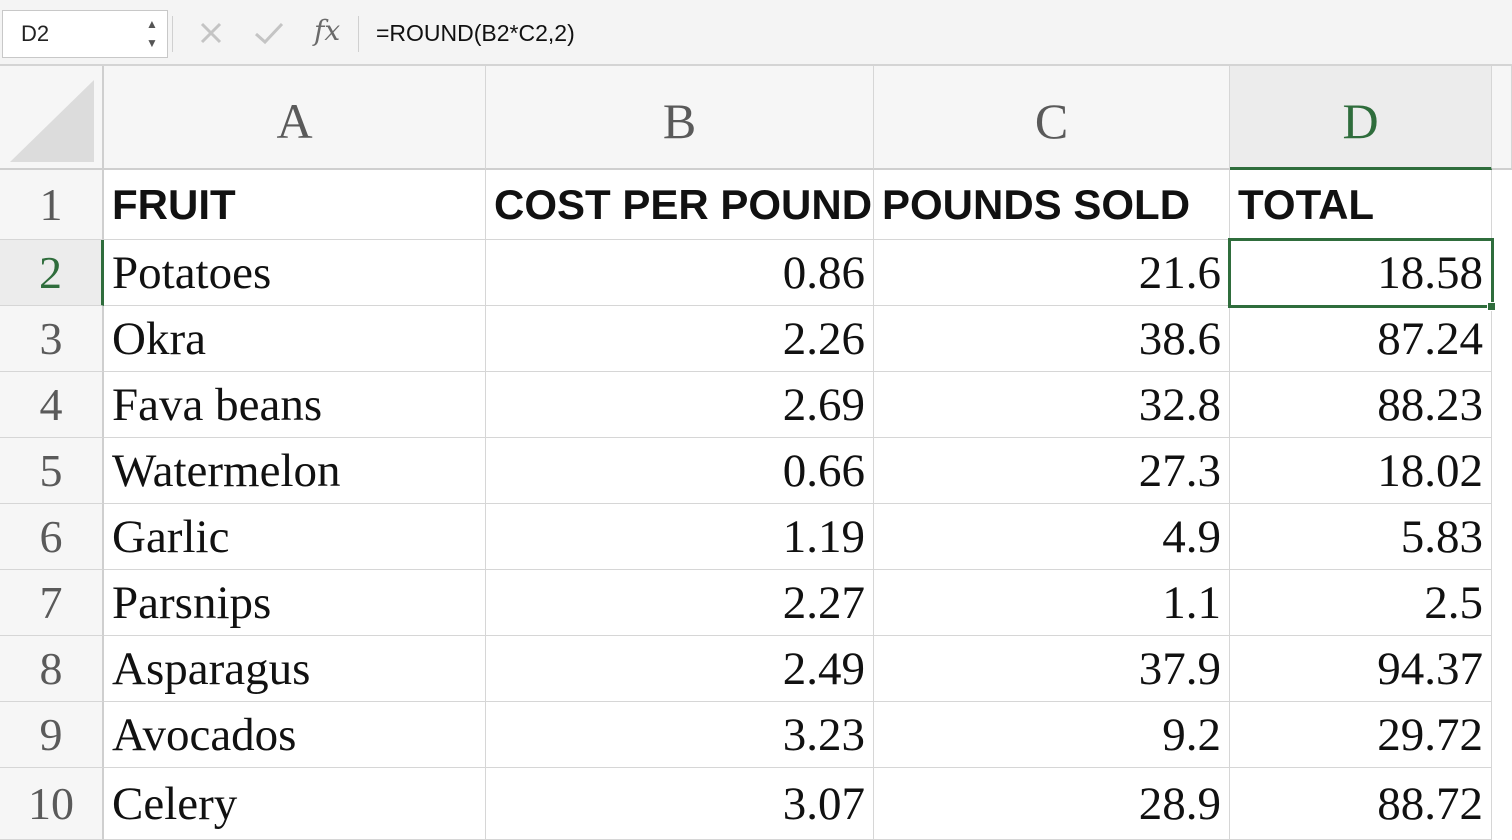 Image resolution: width=1512 pixels, height=840 pixels. I want to click on column-header-a: A, so click(295, 118).